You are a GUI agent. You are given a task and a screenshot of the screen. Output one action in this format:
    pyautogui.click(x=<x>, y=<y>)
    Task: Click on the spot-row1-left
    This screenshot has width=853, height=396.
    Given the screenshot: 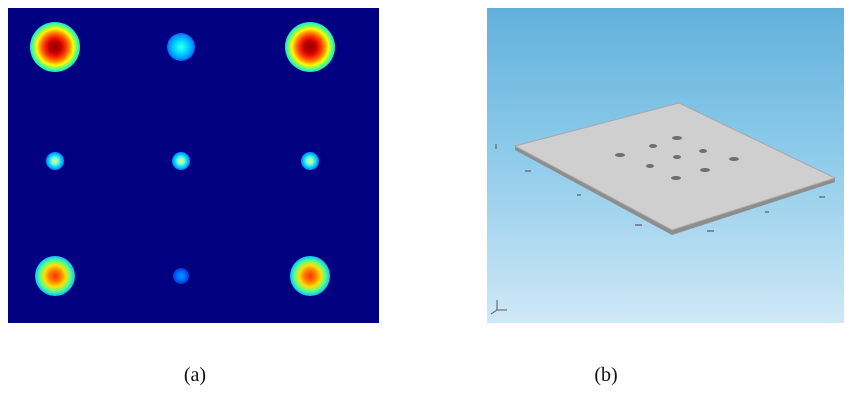 What is the action you would take?
    pyautogui.click(x=55, y=47)
    